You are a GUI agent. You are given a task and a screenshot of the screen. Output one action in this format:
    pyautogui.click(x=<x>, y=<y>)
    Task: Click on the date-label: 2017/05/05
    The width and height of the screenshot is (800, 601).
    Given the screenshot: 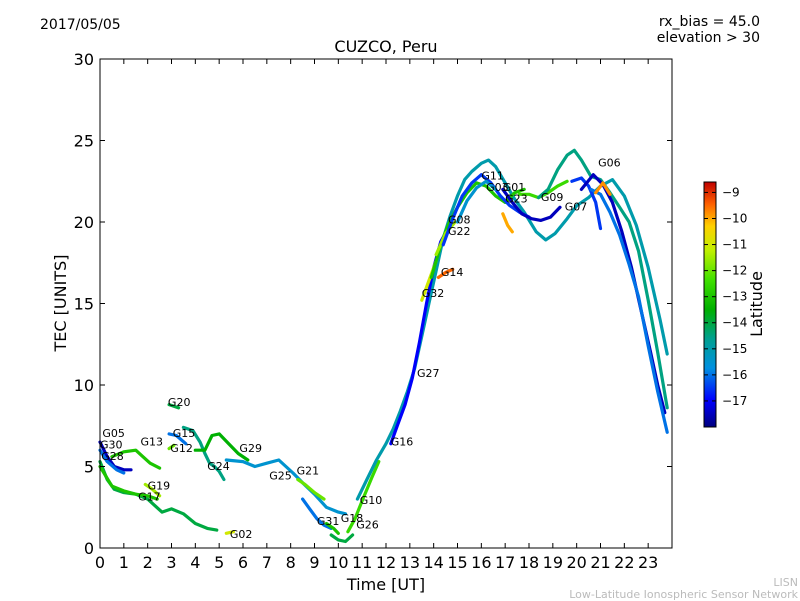 What is the action you would take?
    pyautogui.click(x=80, y=25)
    